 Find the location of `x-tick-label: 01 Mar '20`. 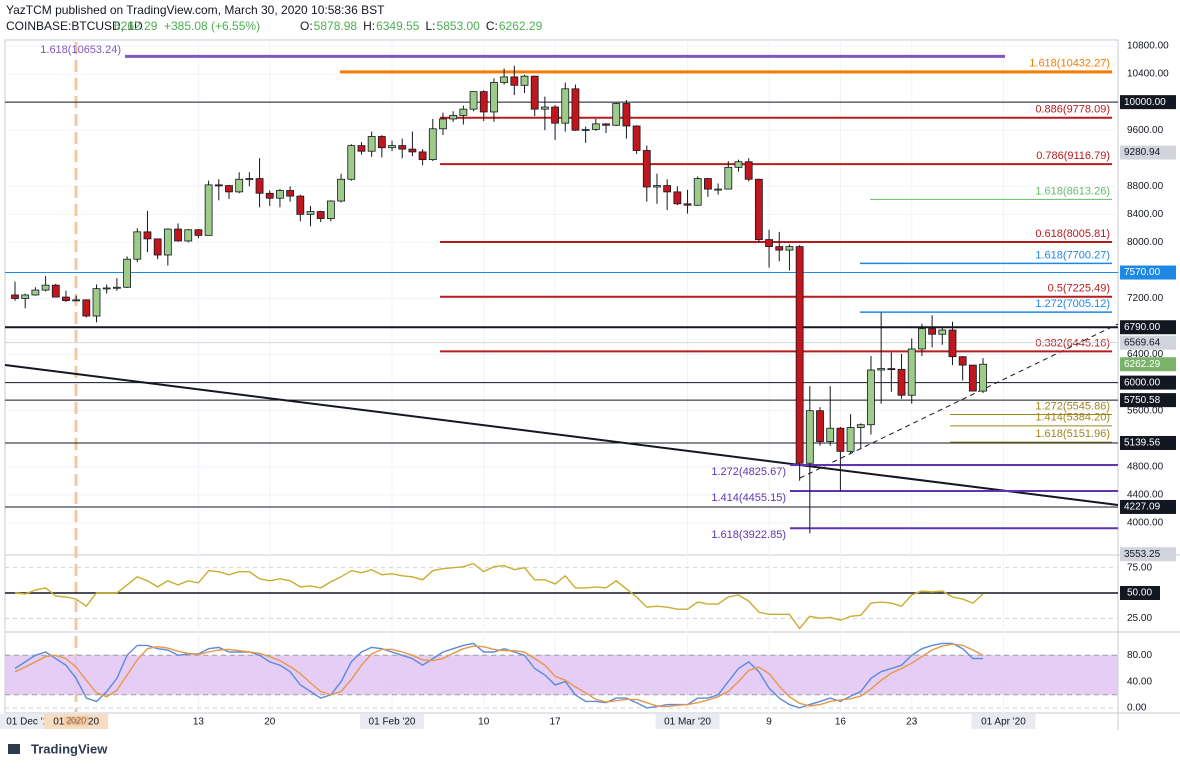

x-tick-label: 01 Mar '20 is located at coordinates (687, 722).